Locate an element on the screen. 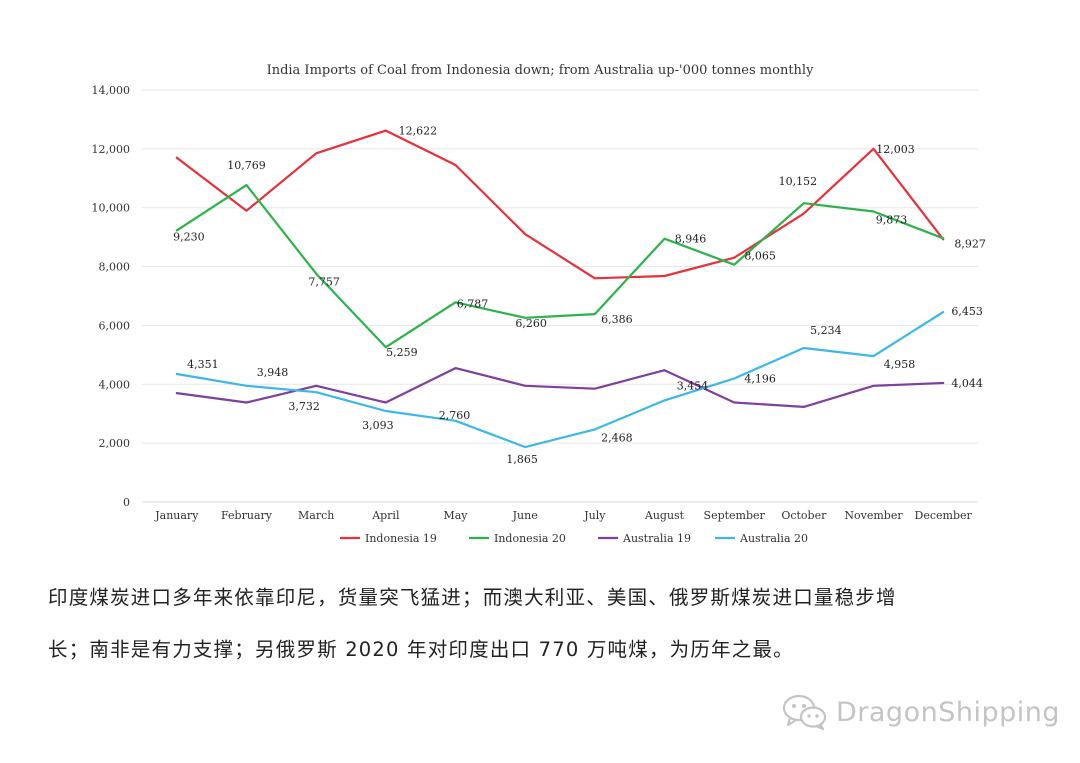  legend-item: Indonesia 19 is located at coordinates (388, 538).